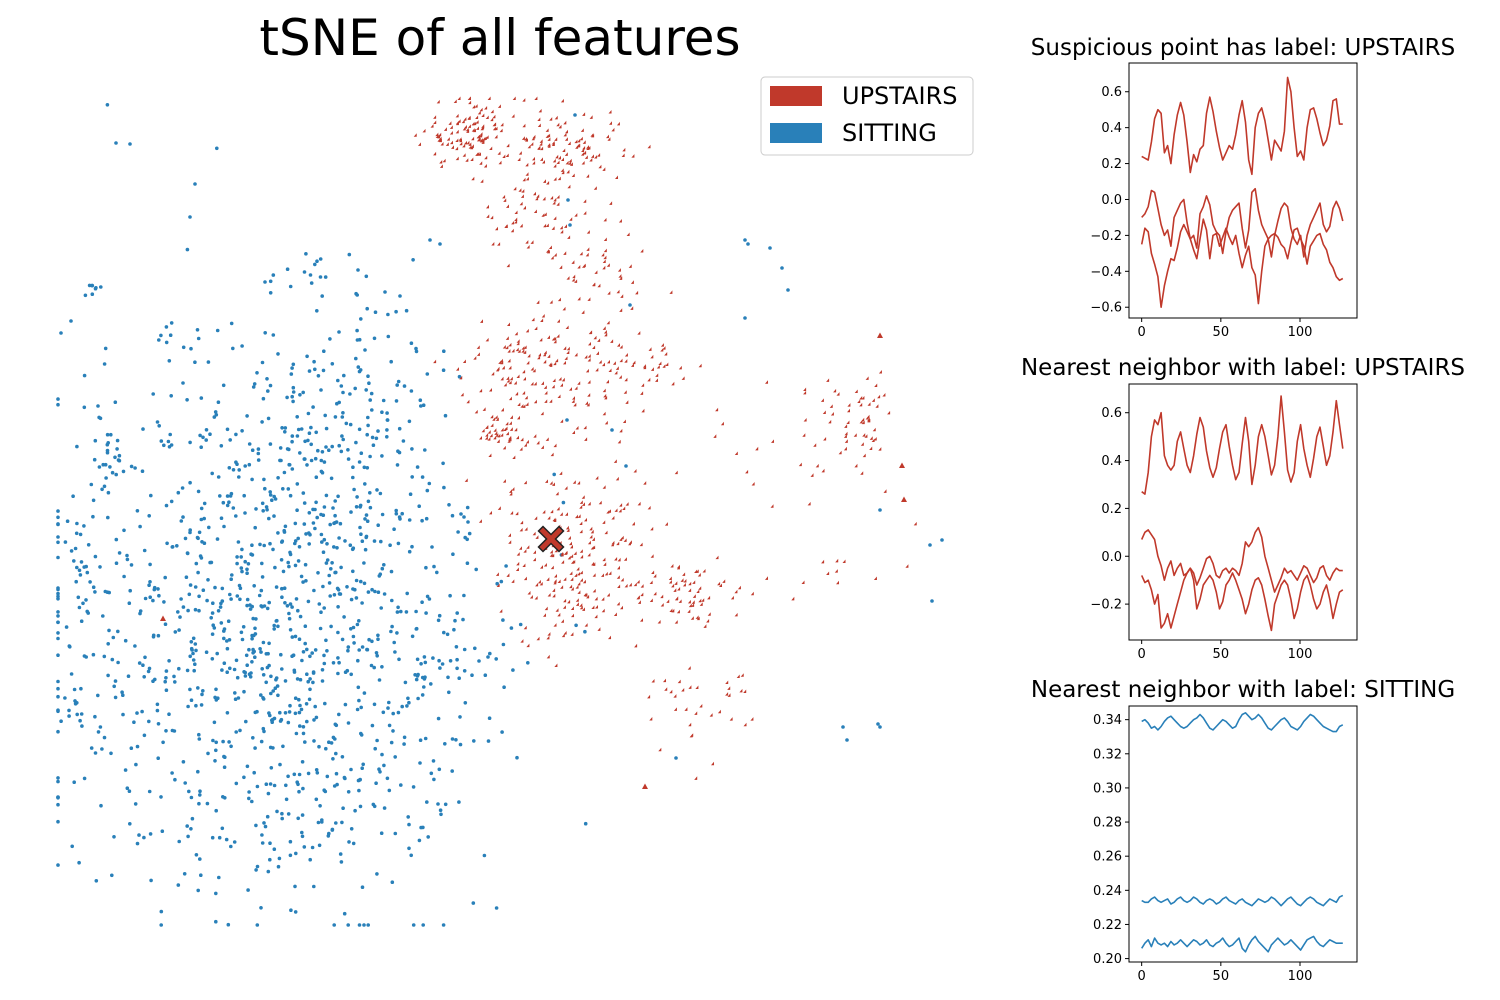  Describe the element at coordinates (796, 133) in the screenshot. I see `legend-swatch-sitting` at that location.